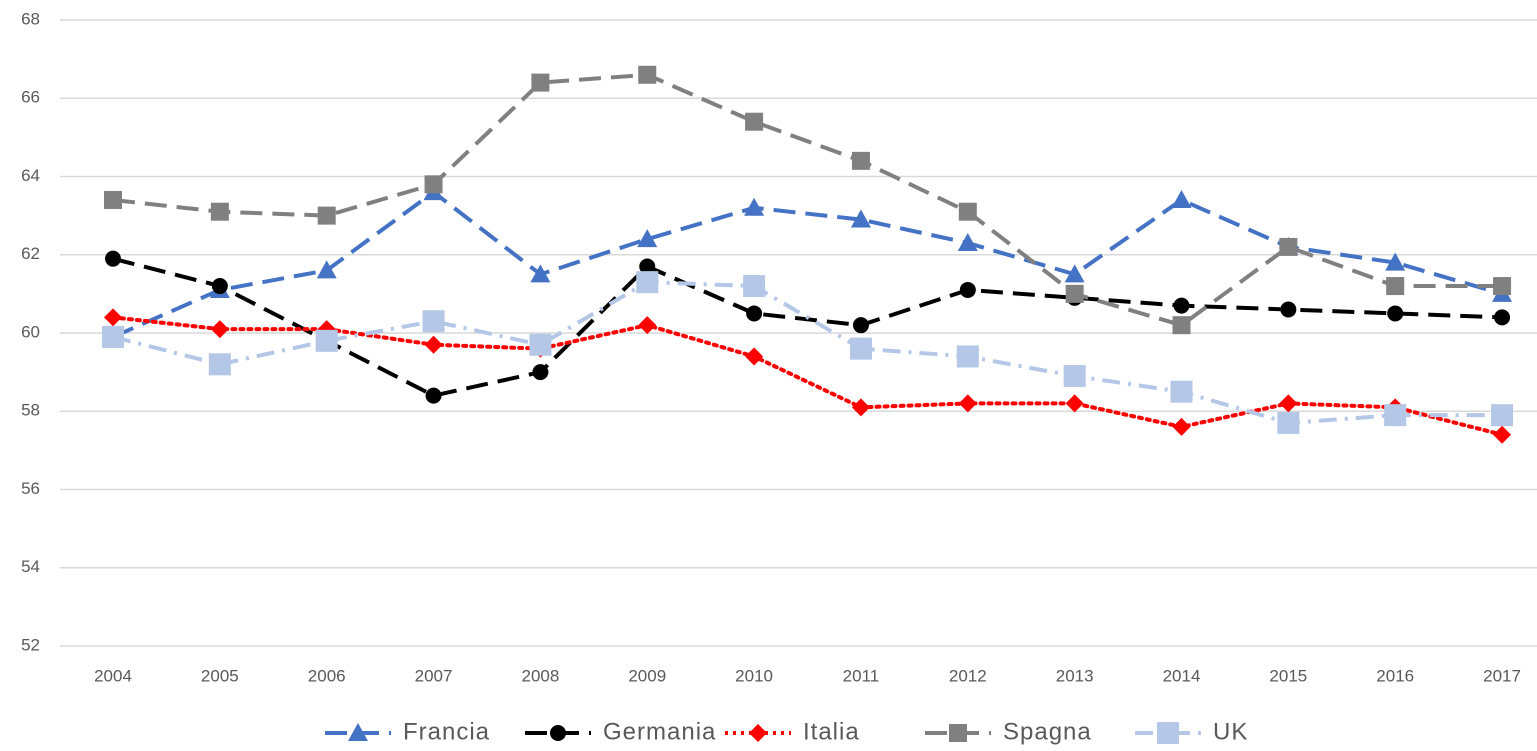  What do you see at coordinates (808, 376) in the screenshot?
I see `series-line` at bounding box center [808, 376].